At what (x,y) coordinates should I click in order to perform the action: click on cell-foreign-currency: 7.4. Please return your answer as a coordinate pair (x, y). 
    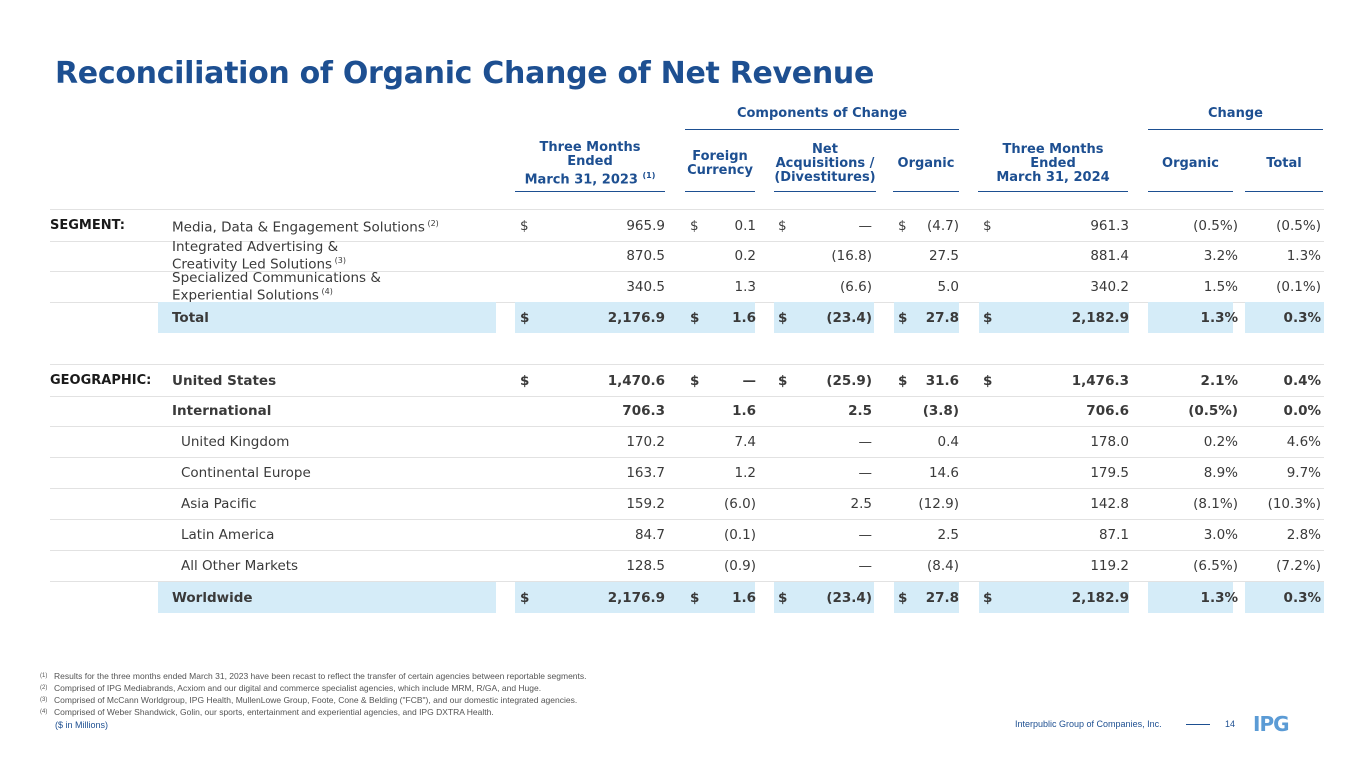
    Looking at the image, I should click on (745, 441).